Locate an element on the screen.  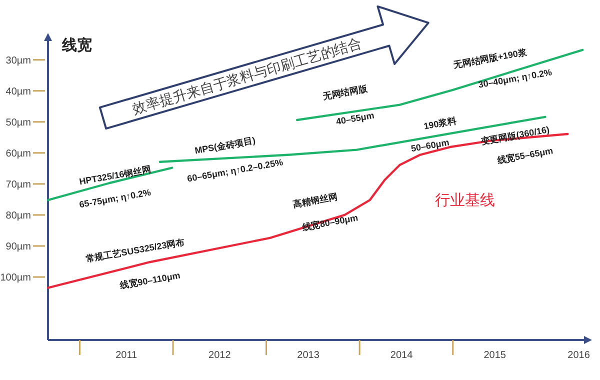
text: 行业基线 is located at coordinates (465, 200).